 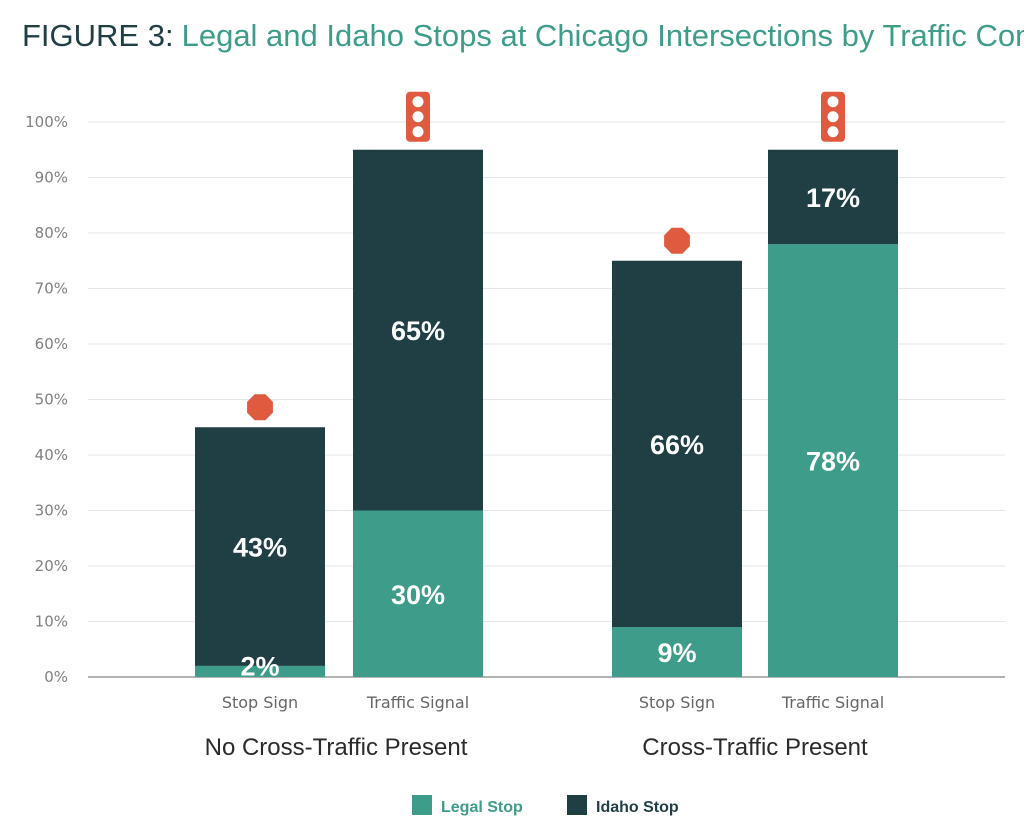 I want to click on legend: Legal Stop Idaho Stop, so click(x=545, y=805).